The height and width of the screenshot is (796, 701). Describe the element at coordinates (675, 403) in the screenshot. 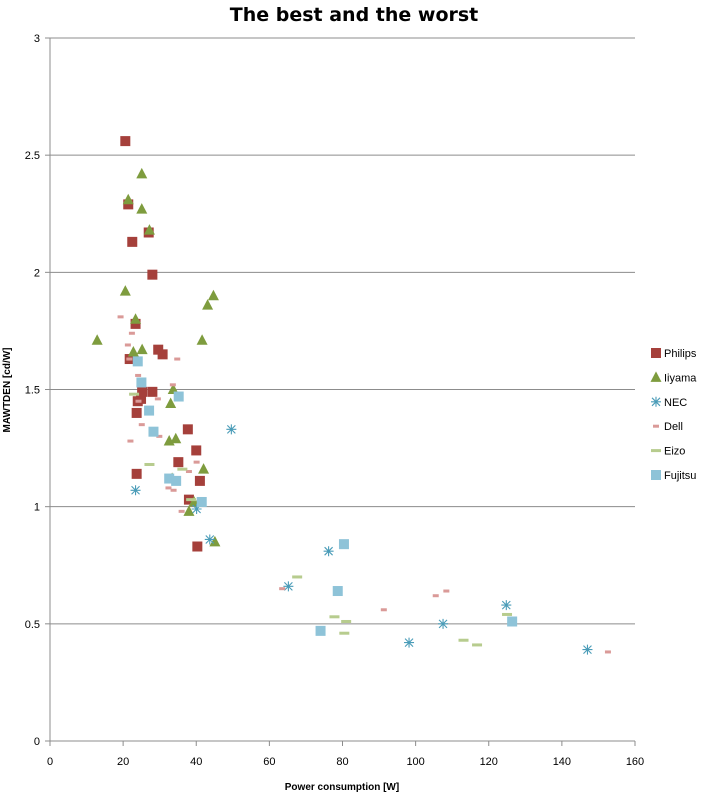

I see `legend-nec-label: NEC` at that location.